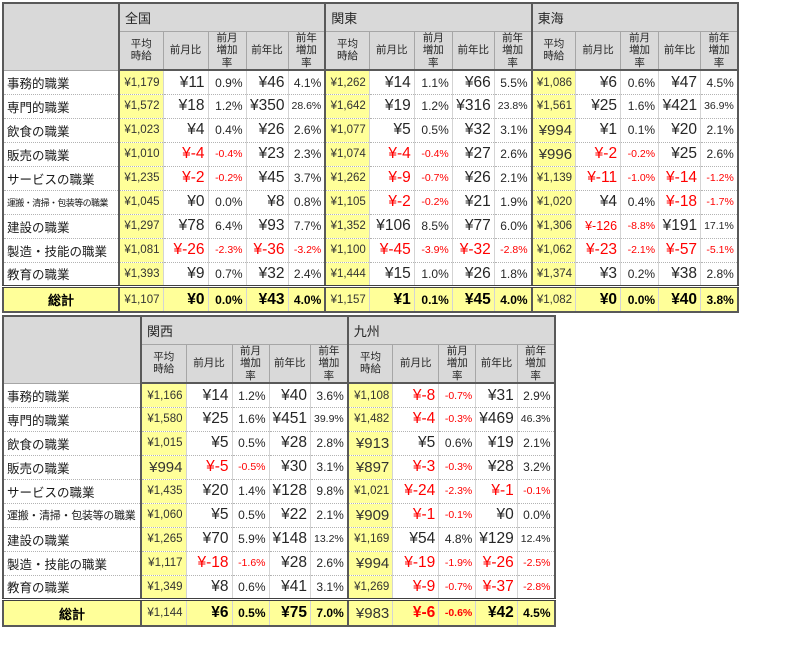 The width and height of the screenshot is (798, 650). I want to click on value-cell: 0.5%, so click(433, 130).